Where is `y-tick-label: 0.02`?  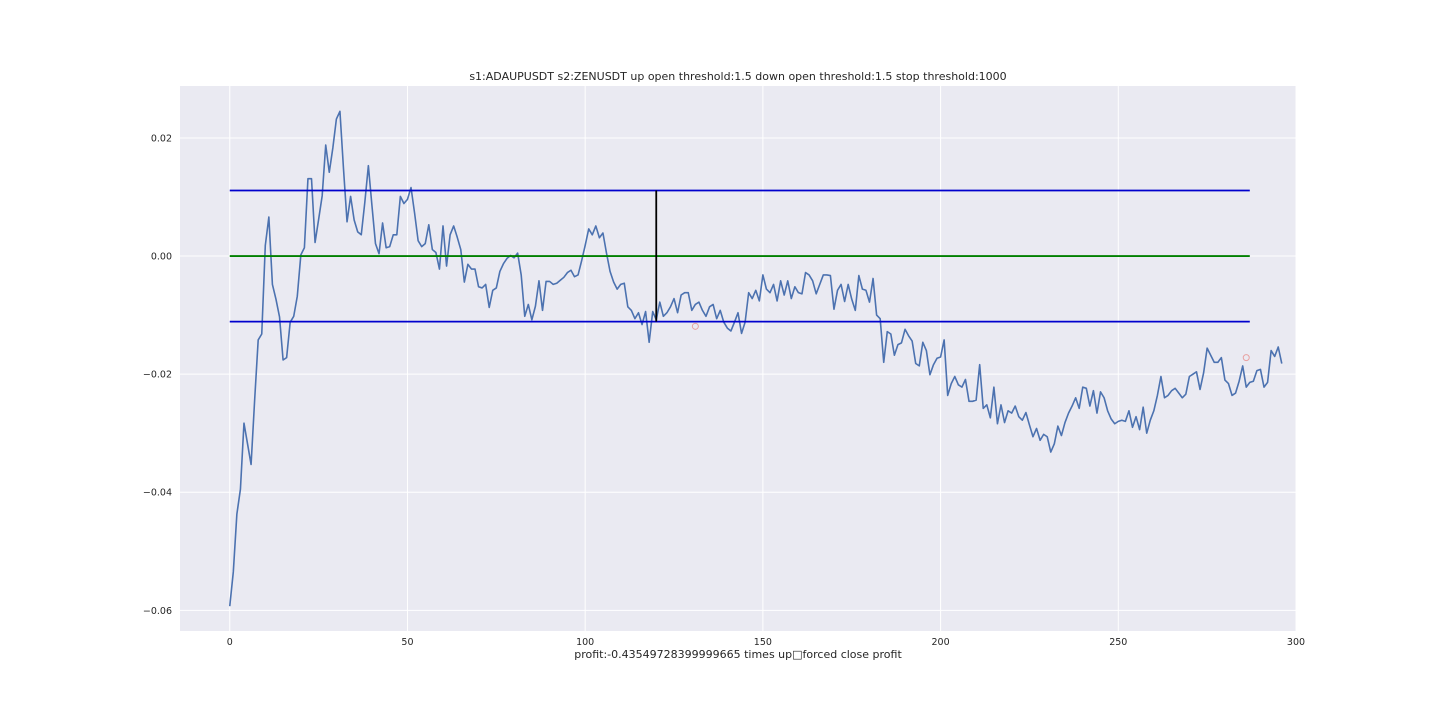 y-tick-label: 0.02 is located at coordinates (161, 138).